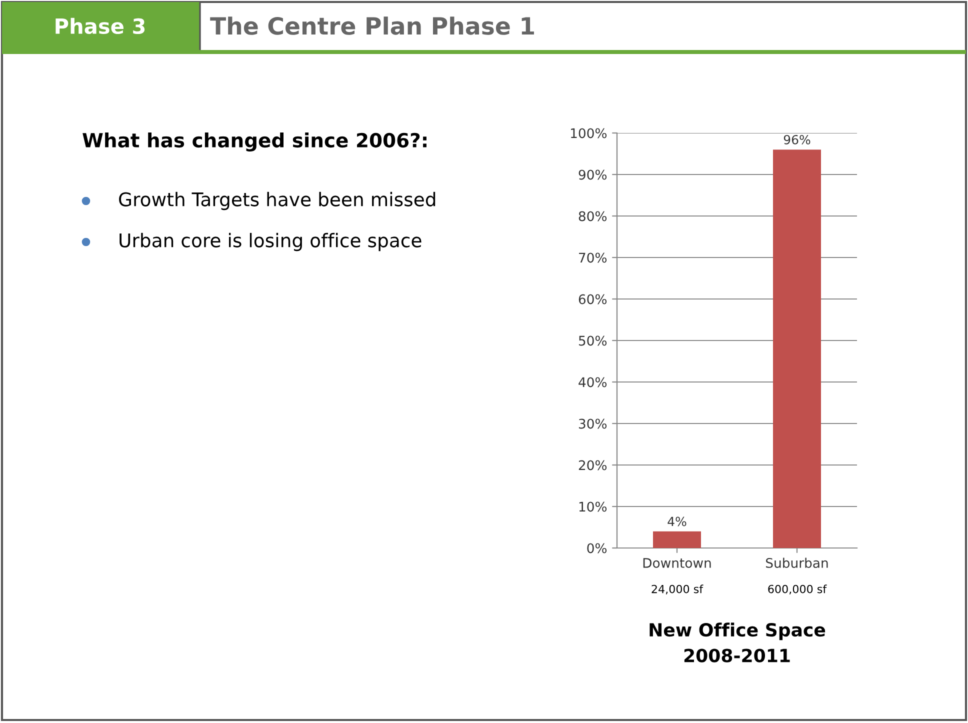 The image size is (968, 723). I want to click on text: New Office Space 2008-2011, so click(738, 642).